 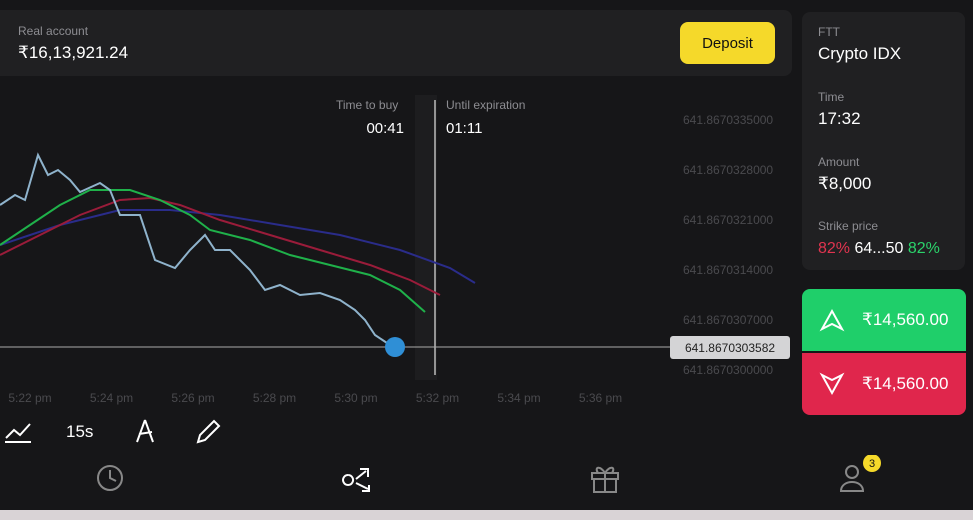 I want to click on amount: ₹8,000, so click(x=845, y=183).